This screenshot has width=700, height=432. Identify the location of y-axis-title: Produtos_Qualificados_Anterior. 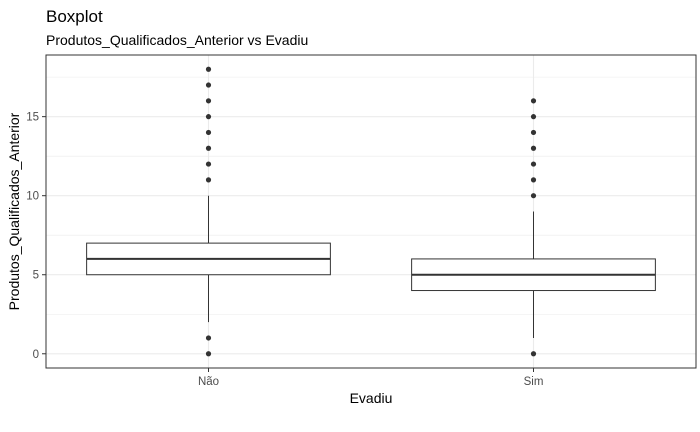
(14, 211).